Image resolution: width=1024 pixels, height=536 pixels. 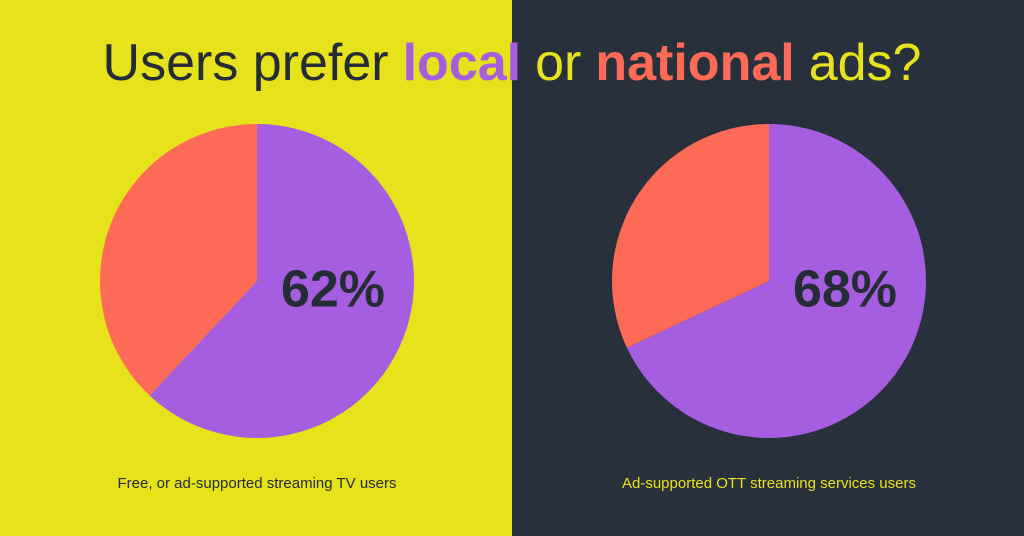 What do you see at coordinates (845, 290) in the screenshot?
I see `percent-label: 68%` at bounding box center [845, 290].